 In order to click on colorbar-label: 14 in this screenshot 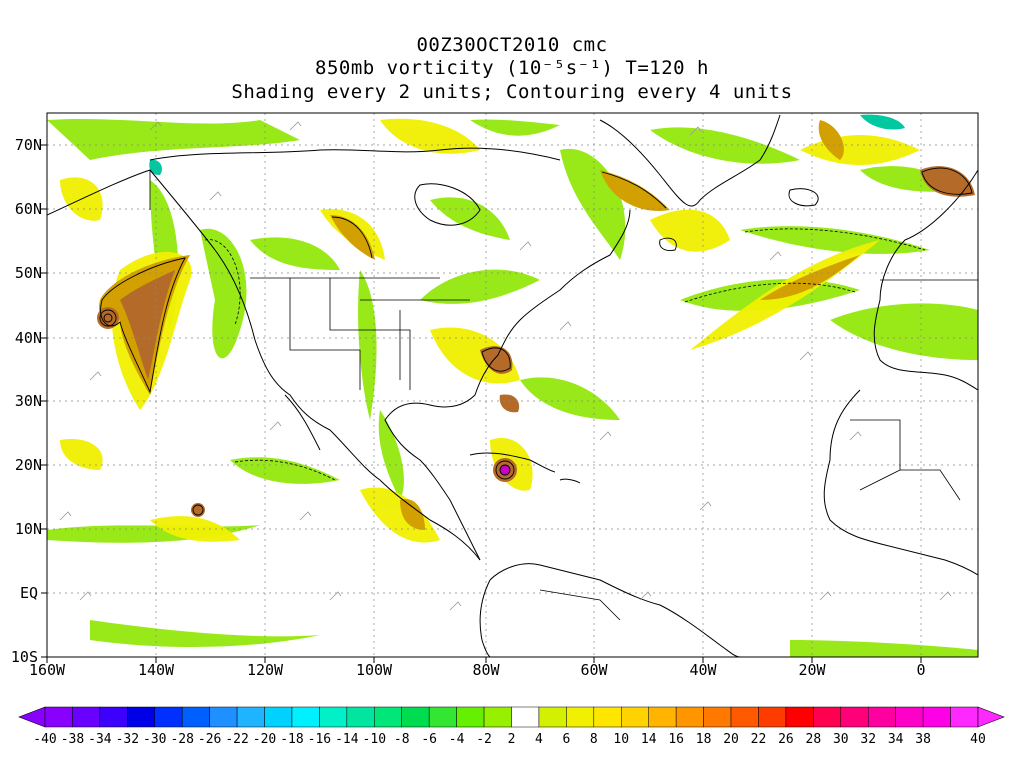, I will do `click(649, 739)`.